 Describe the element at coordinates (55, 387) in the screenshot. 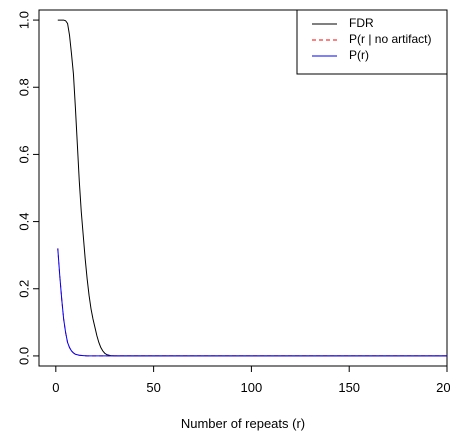

I see `x-tick-label: 0` at that location.